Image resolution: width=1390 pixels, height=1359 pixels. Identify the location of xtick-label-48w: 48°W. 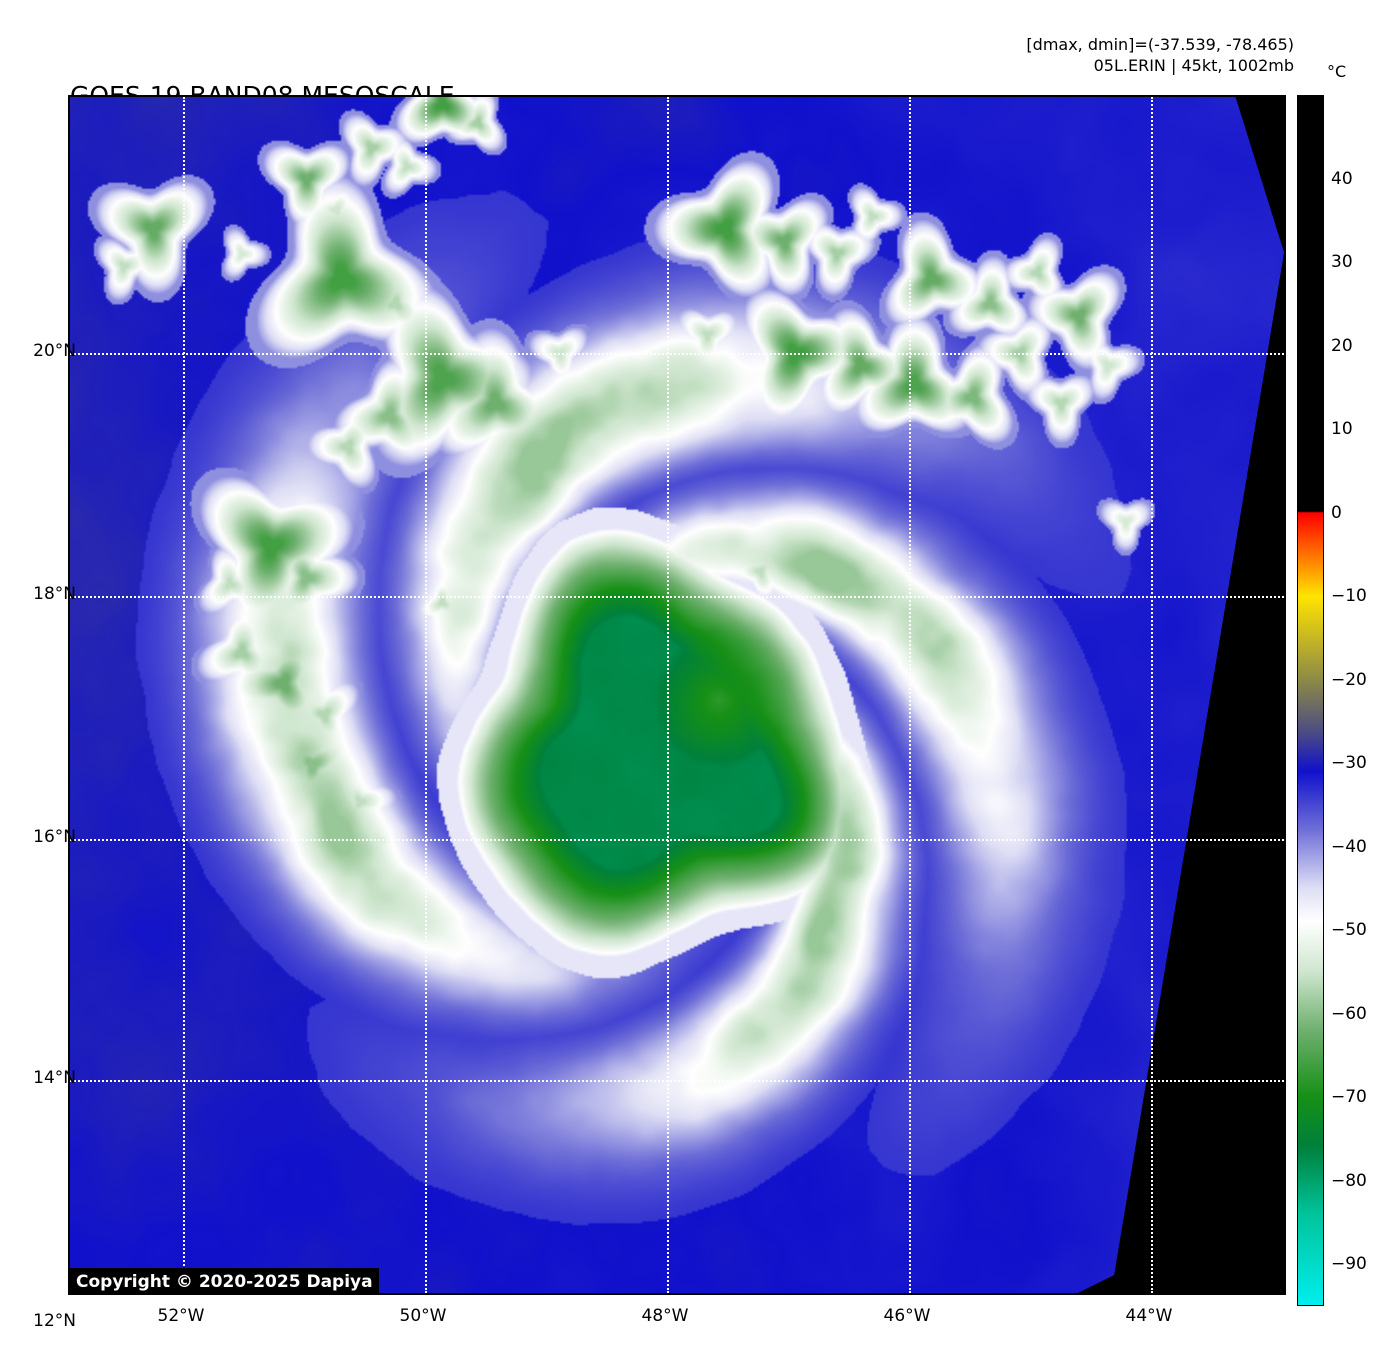
(665, 1316).